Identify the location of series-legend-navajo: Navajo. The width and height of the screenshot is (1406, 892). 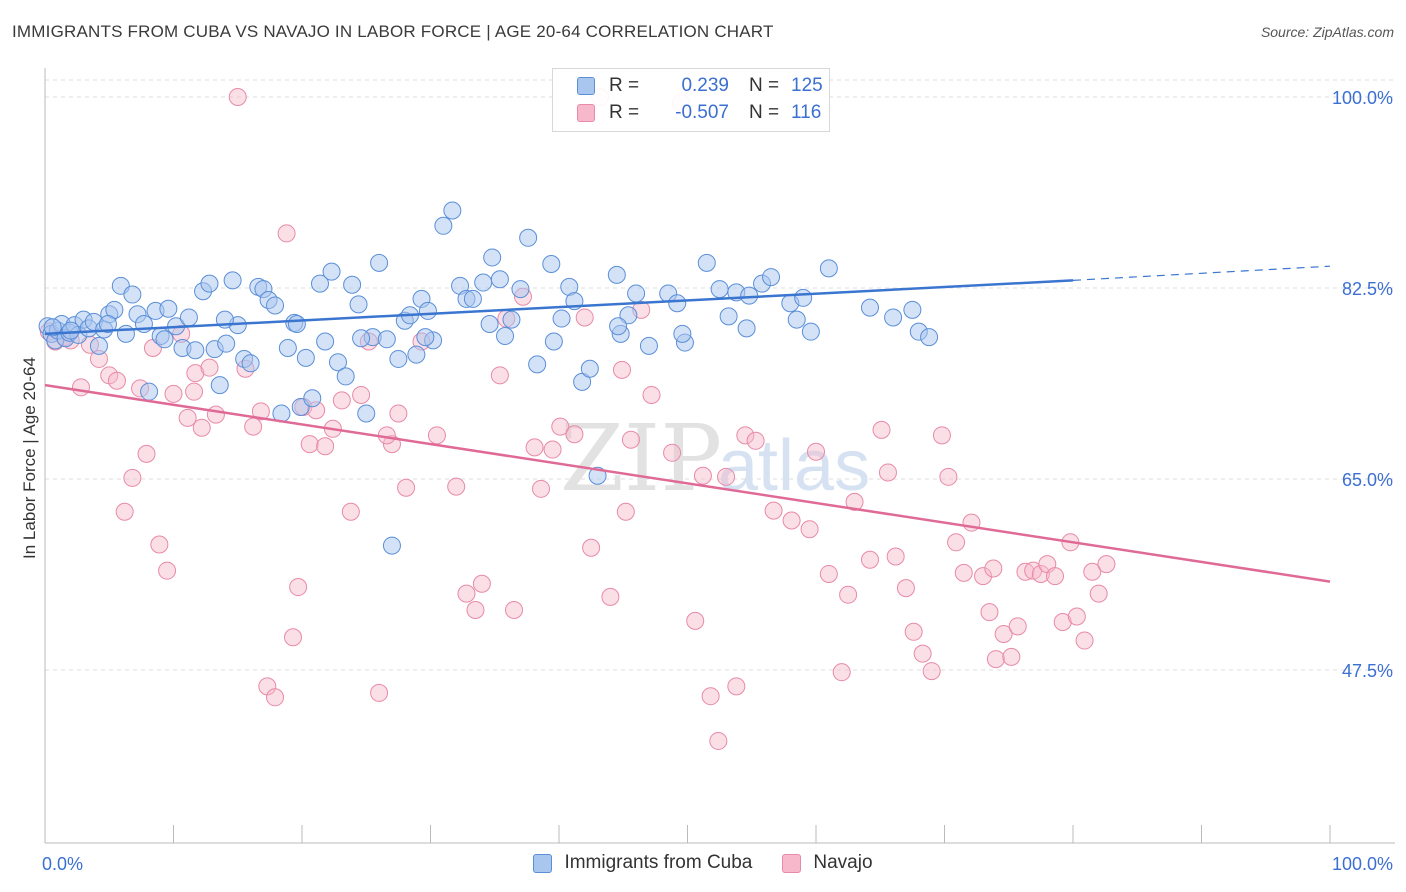
(827, 863).